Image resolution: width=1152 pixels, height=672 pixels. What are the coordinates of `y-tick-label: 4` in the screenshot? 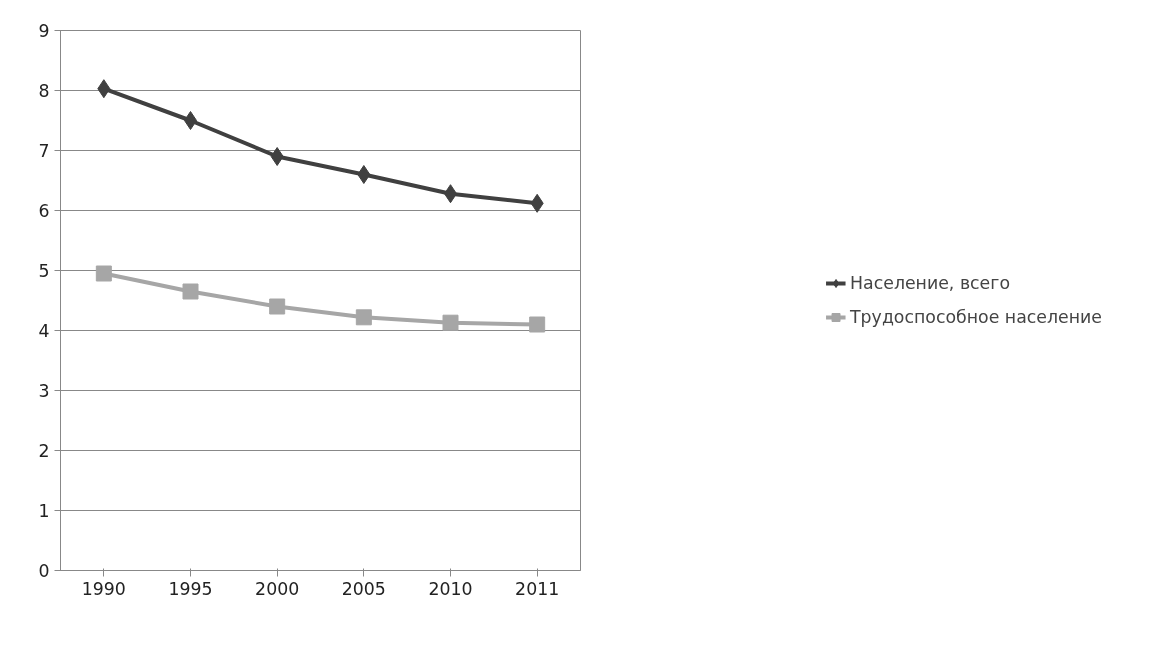 It's located at (44, 331).